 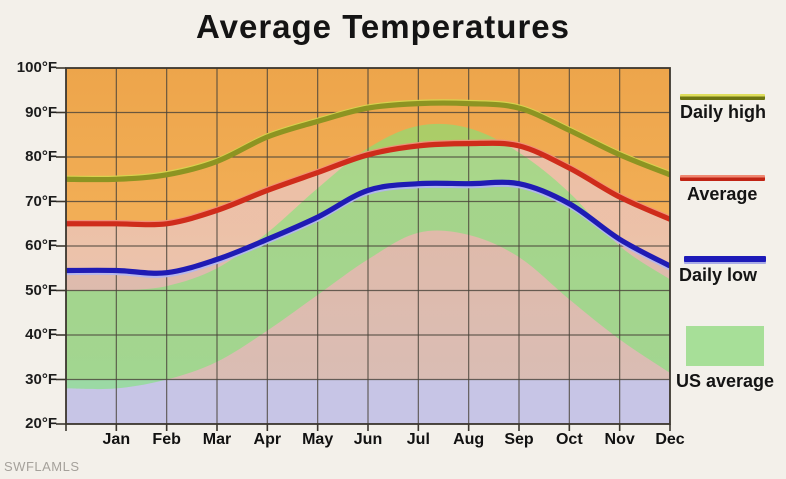 I want to click on watermark: SWFLAMLS, so click(x=42, y=466).